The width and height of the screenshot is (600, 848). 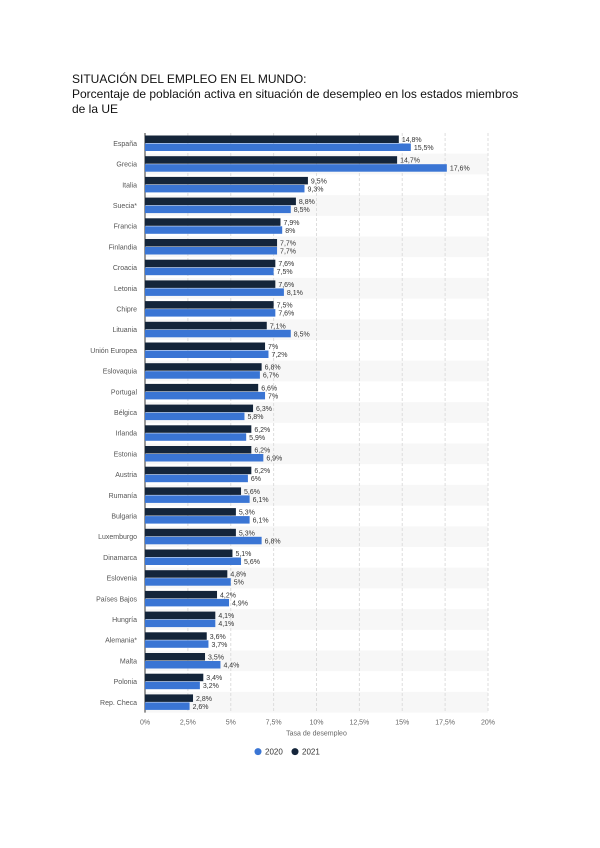 What do you see at coordinates (113, 351) in the screenshot?
I see `category-label: Unión Europea` at bounding box center [113, 351].